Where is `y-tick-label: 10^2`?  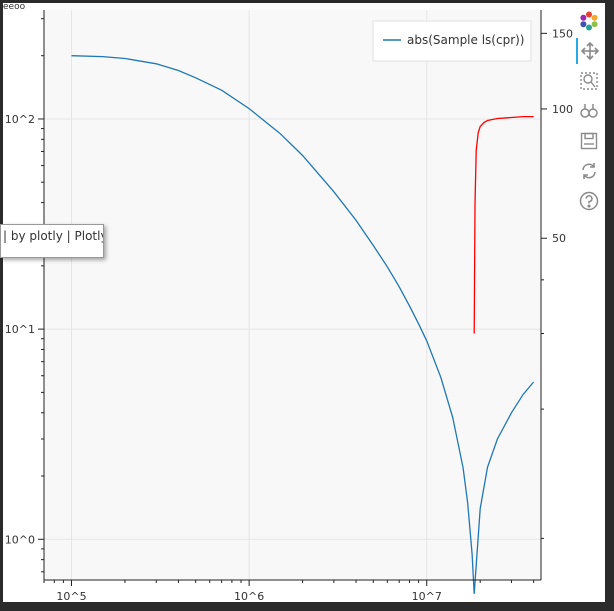 y-tick-label: 10^2 is located at coordinates (20, 119).